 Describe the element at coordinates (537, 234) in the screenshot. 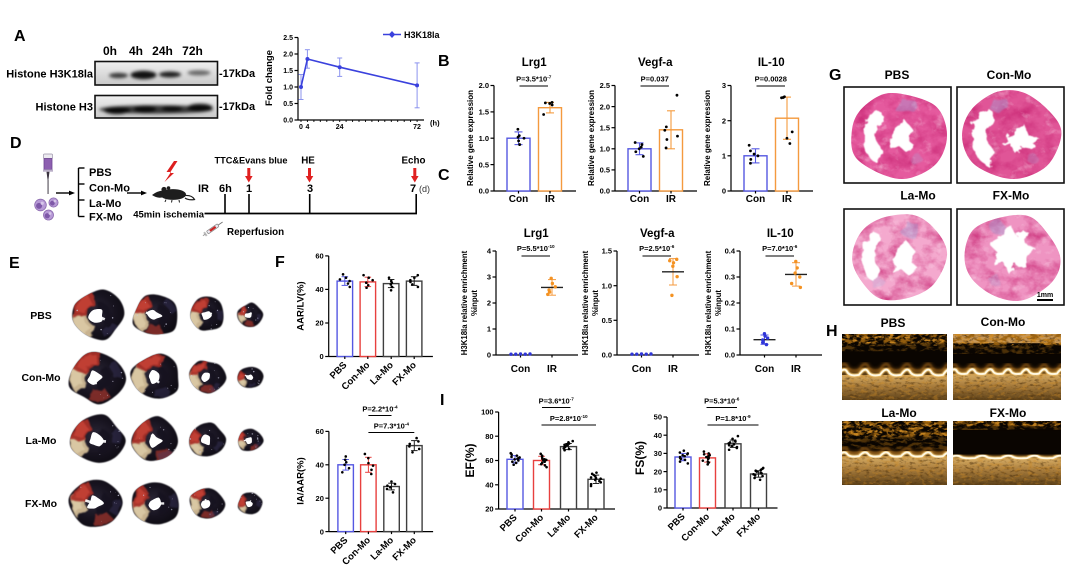

I see `svg-text: Lrg1` at that location.